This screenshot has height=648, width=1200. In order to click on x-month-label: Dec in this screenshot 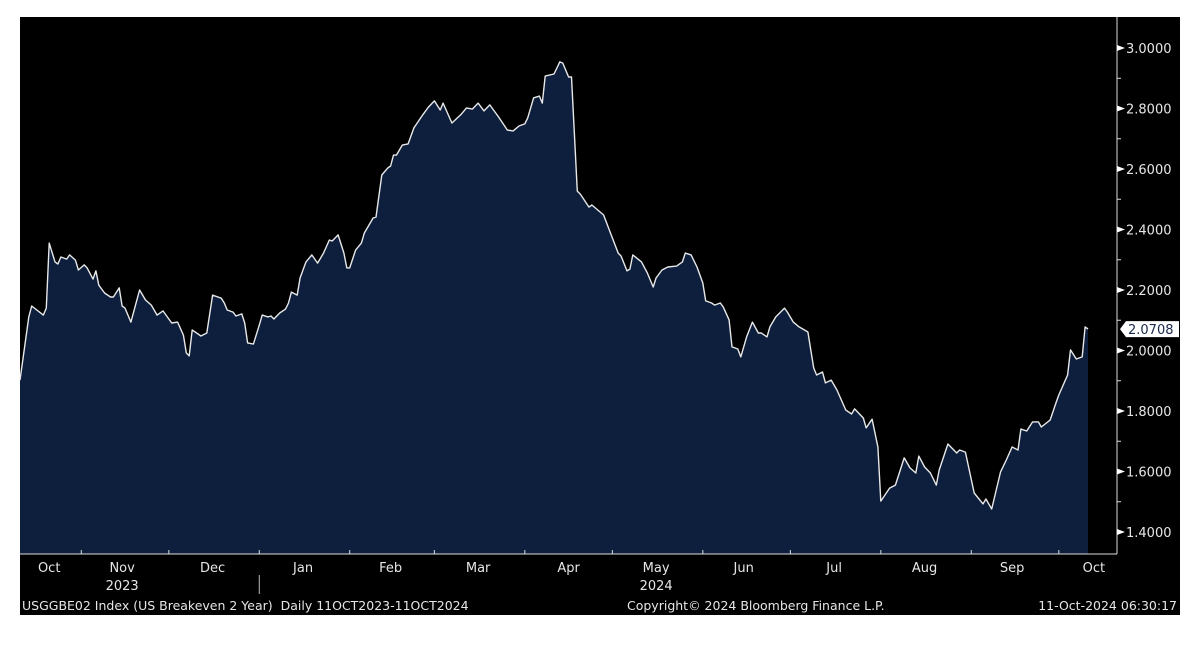, I will do `click(212, 568)`.